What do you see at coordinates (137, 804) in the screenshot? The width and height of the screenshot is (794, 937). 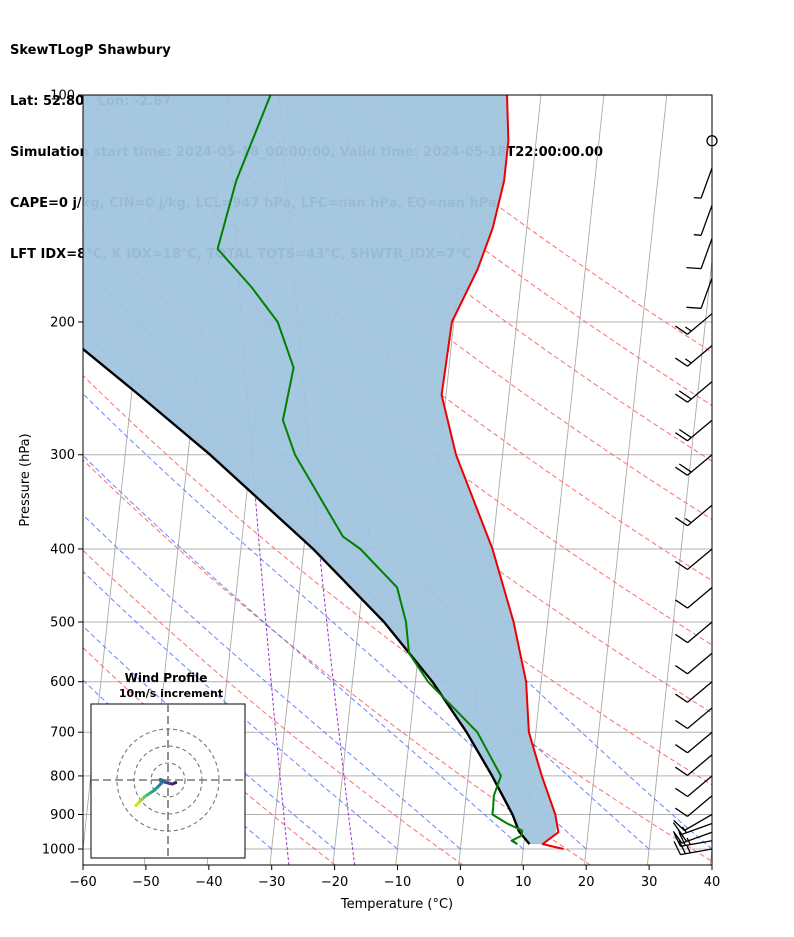 I see `hodograph-segment` at bounding box center [137, 804].